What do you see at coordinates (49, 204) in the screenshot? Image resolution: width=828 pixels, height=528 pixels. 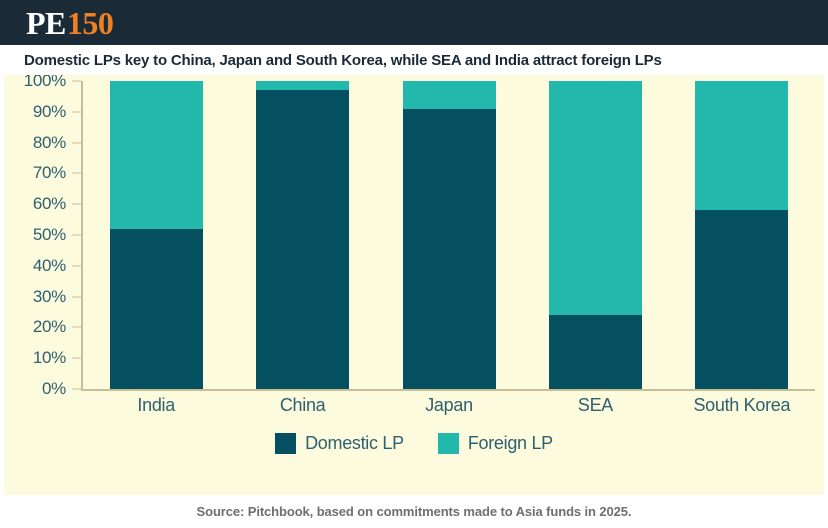 I see `y-axis-tick-label: 60%` at bounding box center [49, 204].